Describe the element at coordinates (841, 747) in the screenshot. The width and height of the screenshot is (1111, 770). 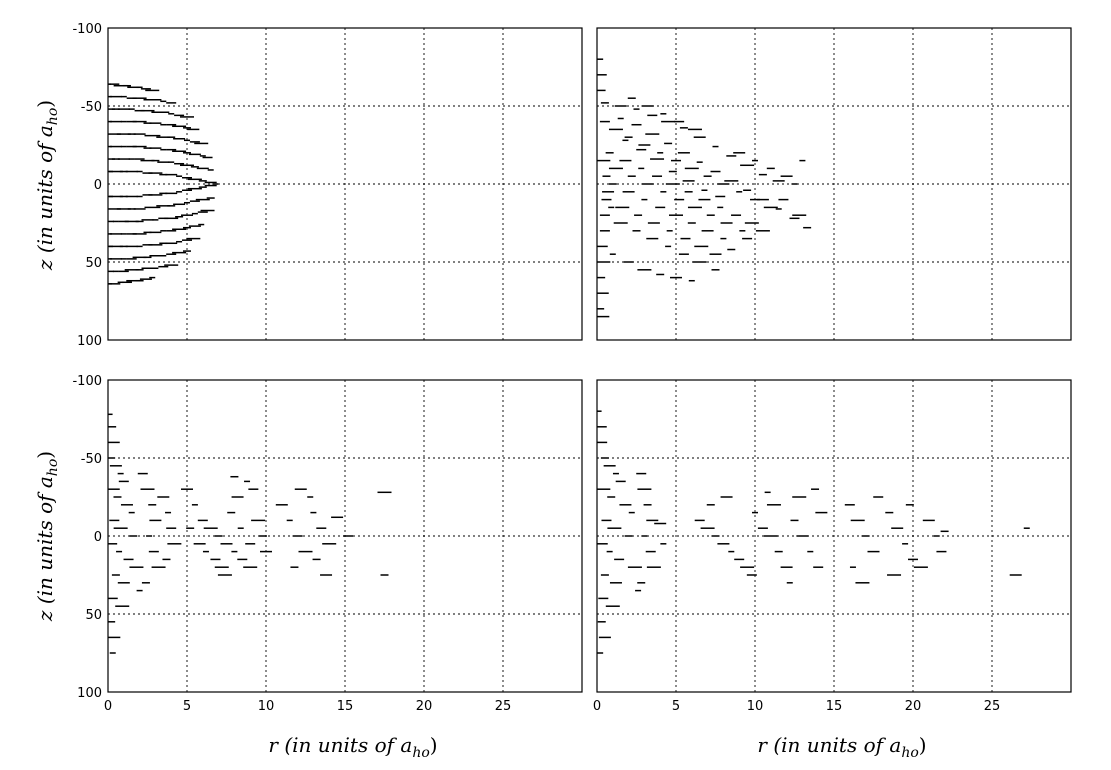
I see `x-axis-label-right: r (in units of aho)` at that location.